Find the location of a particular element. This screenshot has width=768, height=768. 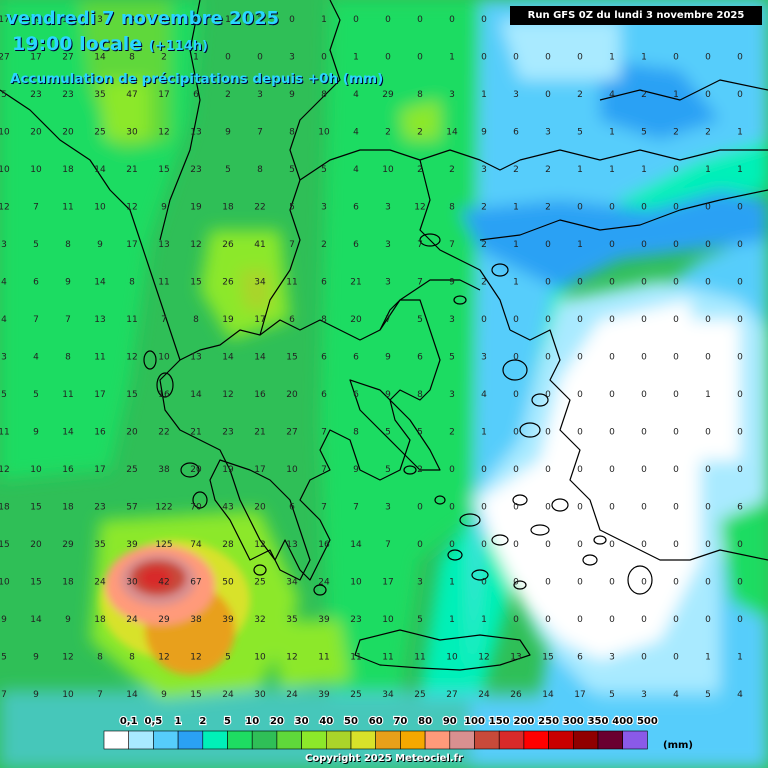

grid-value: 25 is located at coordinates (419, 695).